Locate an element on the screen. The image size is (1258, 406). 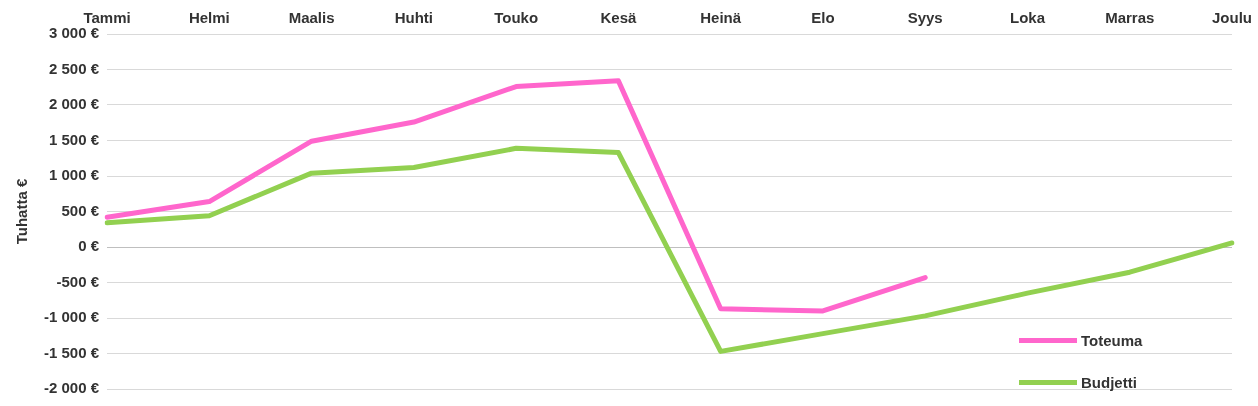
x-tick-label: Touko is located at coordinates (516, 18).